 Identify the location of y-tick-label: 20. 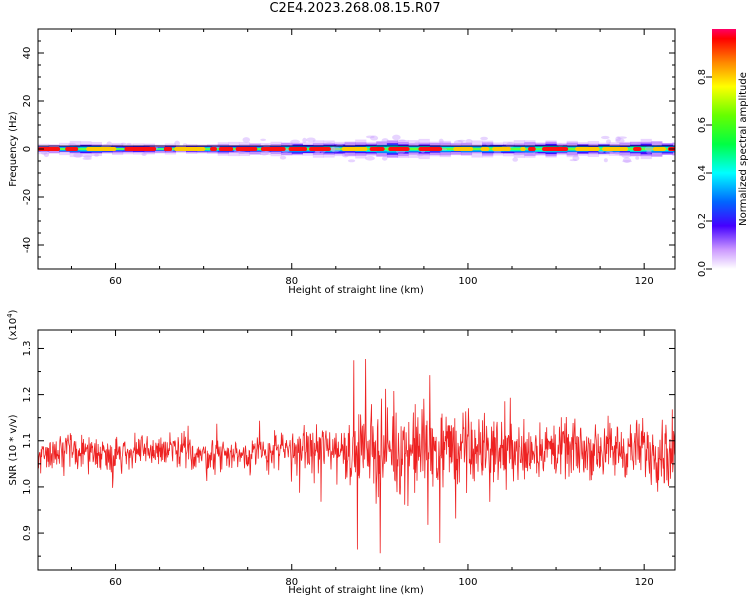
(27, 101).